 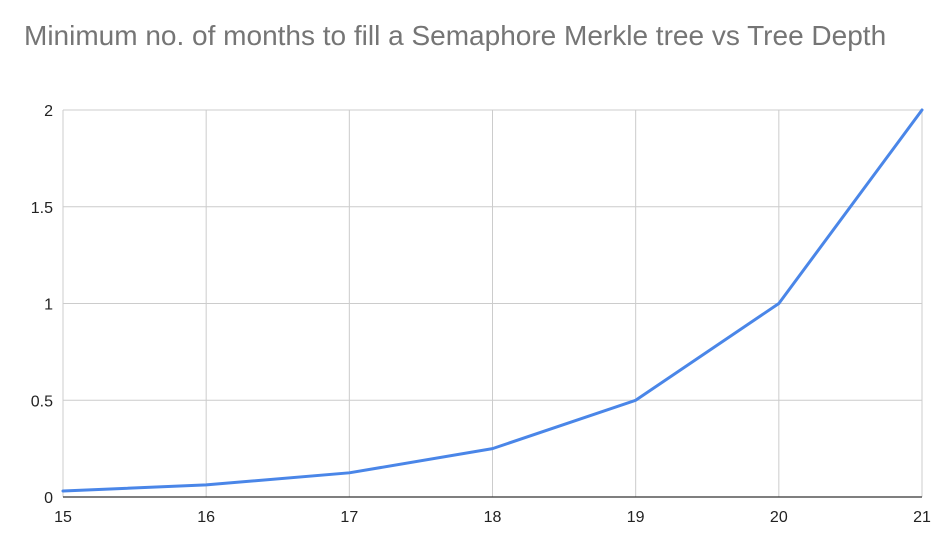 I want to click on y-tick-label: 0.5, so click(x=42, y=401).